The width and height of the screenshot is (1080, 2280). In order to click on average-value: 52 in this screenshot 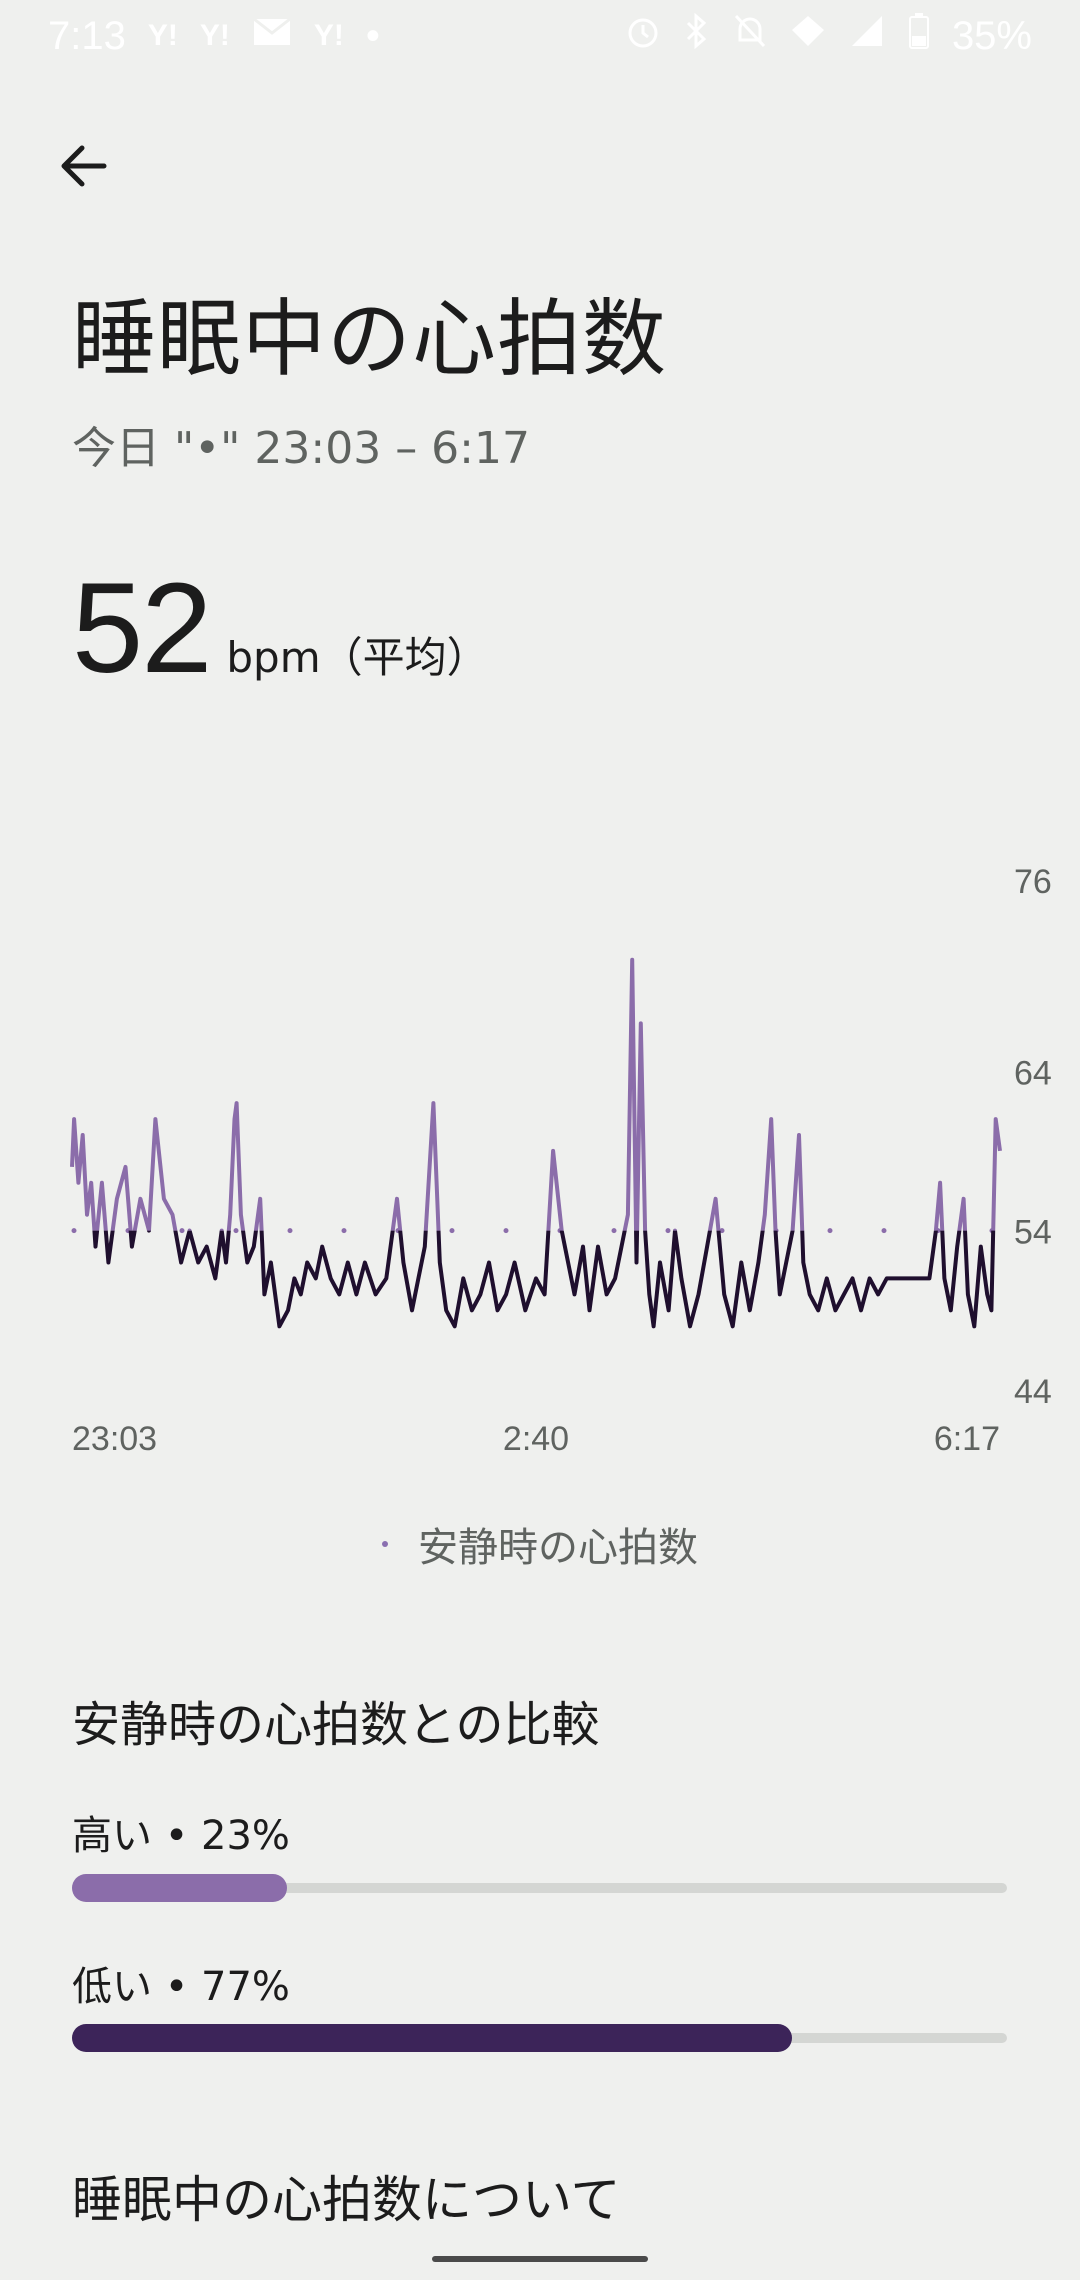, I will do `click(142, 628)`.